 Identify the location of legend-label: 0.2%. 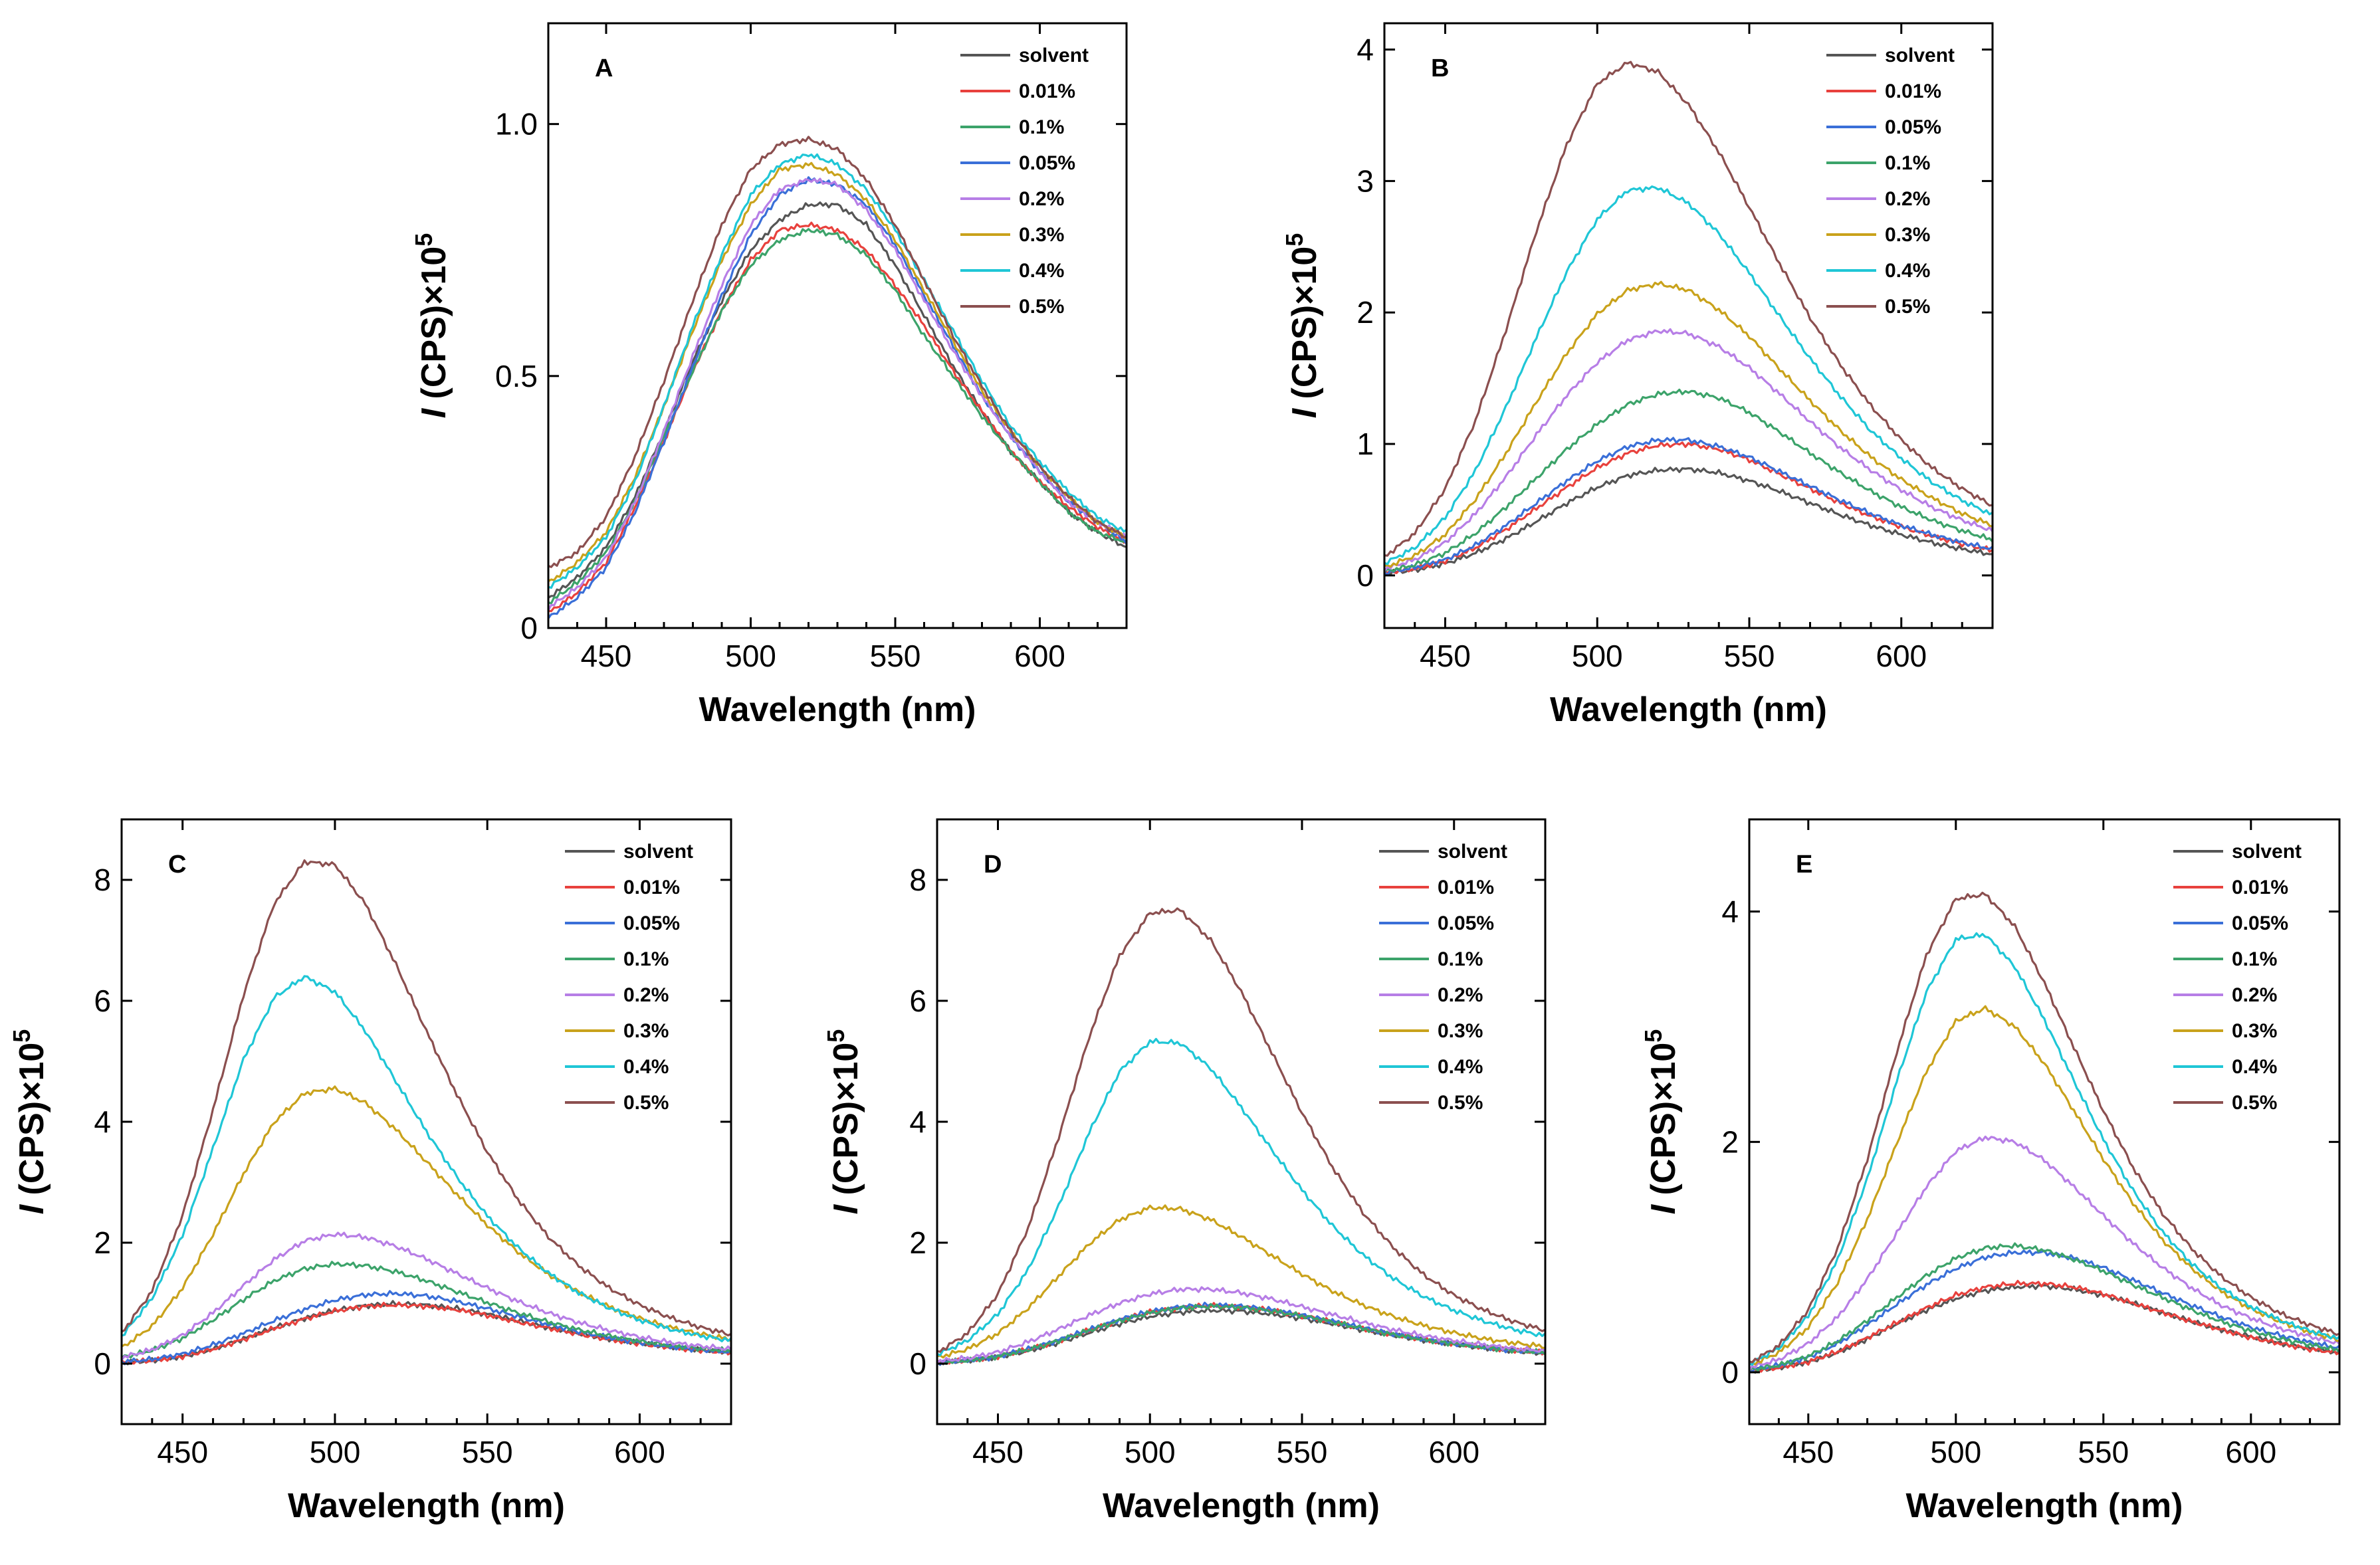
(1907, 199).